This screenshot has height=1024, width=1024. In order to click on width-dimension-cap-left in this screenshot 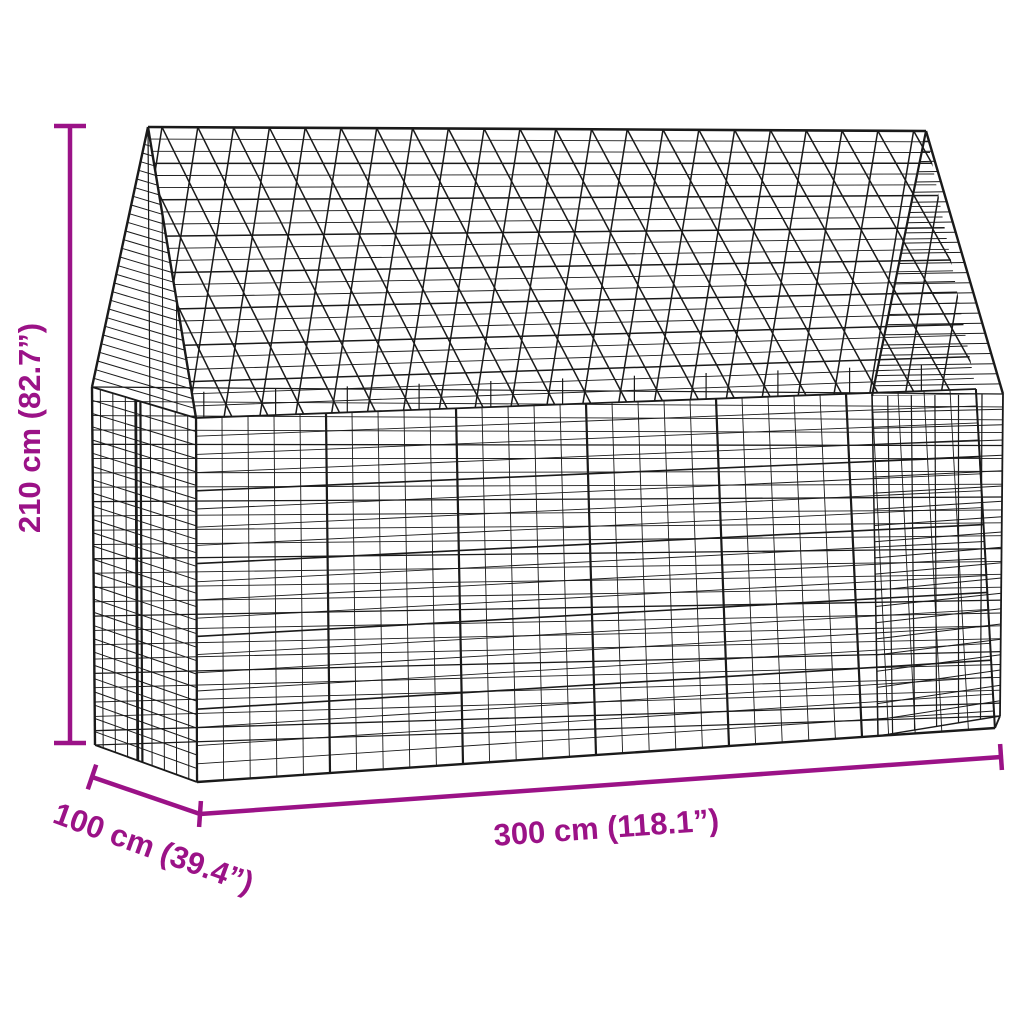, I will do `click(200, 814)`.